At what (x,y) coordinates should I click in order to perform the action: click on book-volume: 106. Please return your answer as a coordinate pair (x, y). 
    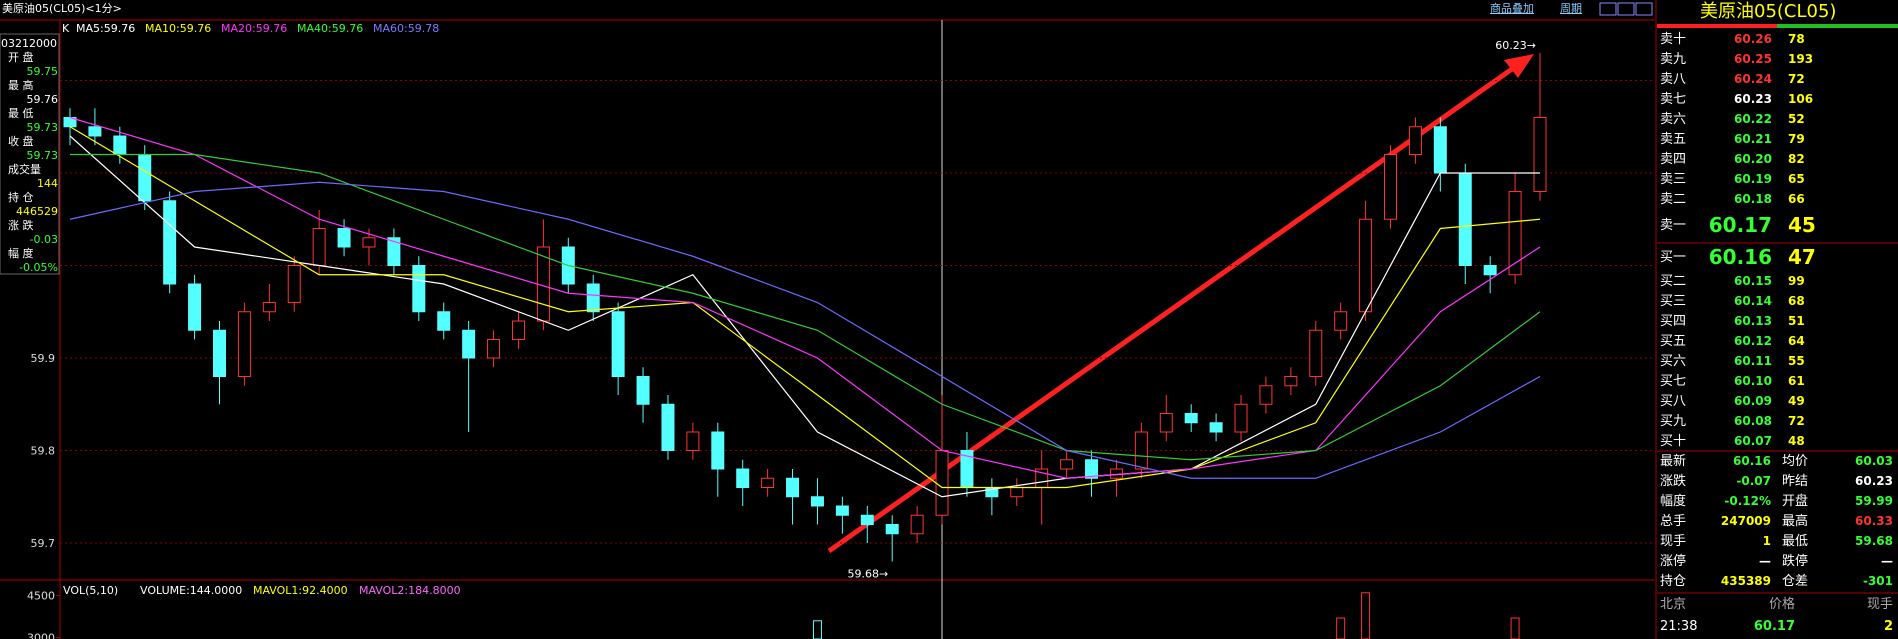
    Looking at the image, I should click on (1801, 99).